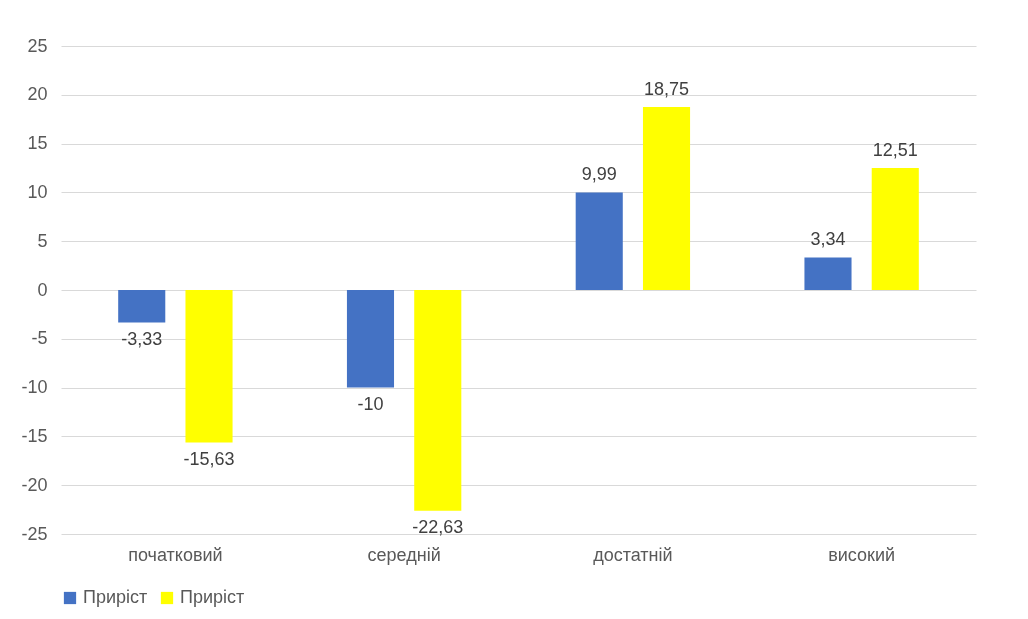  What do you see at coordinates (37, 45) in the screenshot?
I see `y-tick-label: 25` at bounding box center [37, 45].